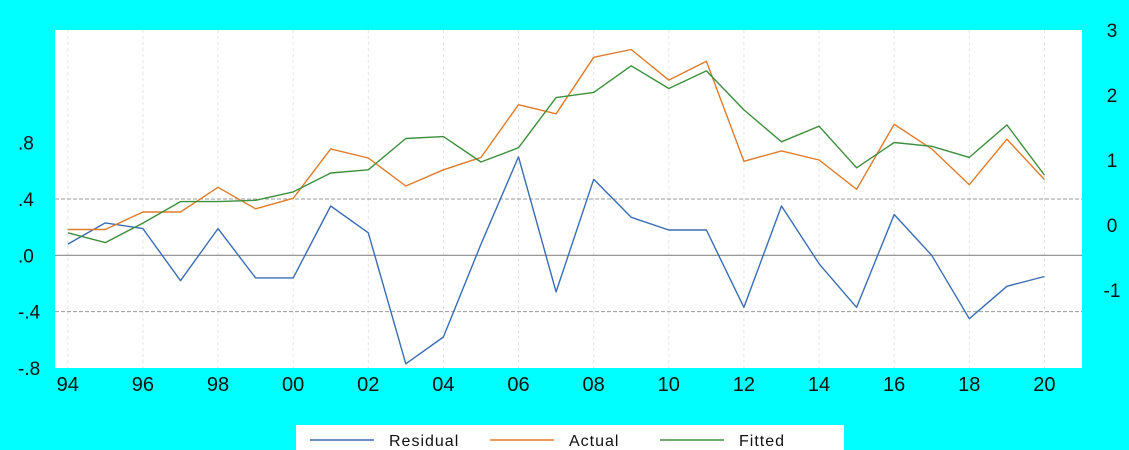 The image size is (1129, 450). What do you see at coordinates (744, 385) in the screenshot?
I see `x-tick-label: 12` at bounding box center [744, 385].